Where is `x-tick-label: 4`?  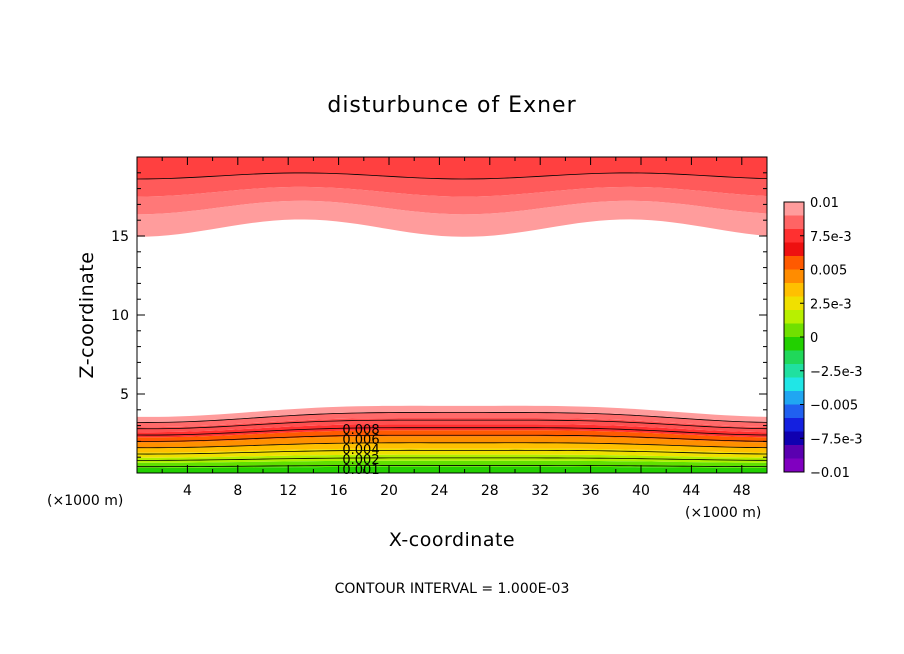
x-tick-label: 4 is located at coordinates (187, 491).